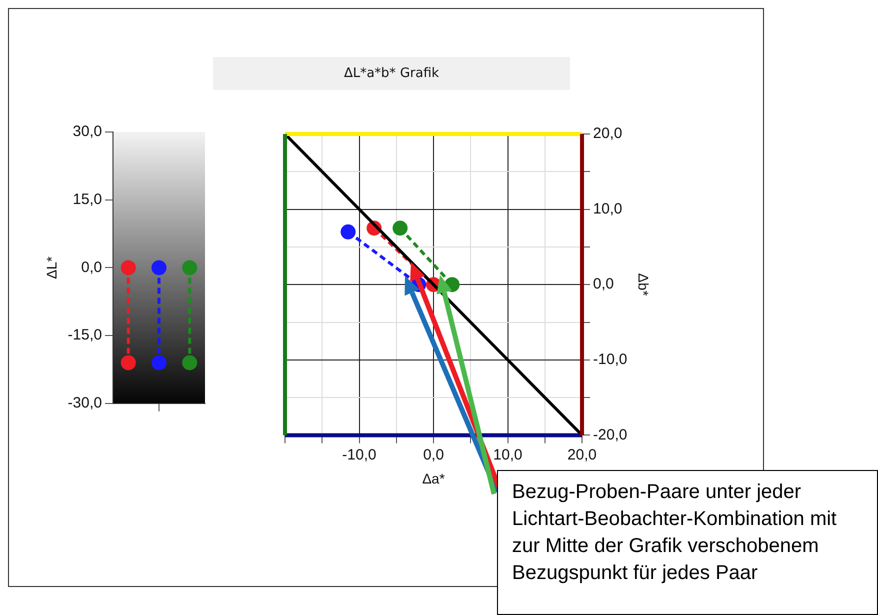 This screenshot has height=615, width=878. What do you see at coordinates (610, 359) in the screenshot?
I see `y2-tick-label: -10,0` at bounding box center [610, 359].